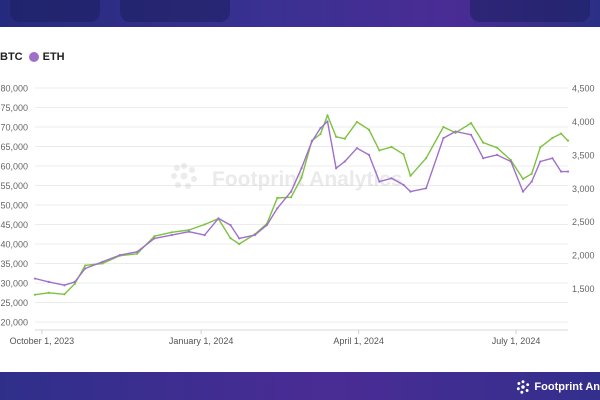 The height and width of the screenshot is (400, 600). Describe the element at coordinates (358, 341) in the screenshot. I see `x-tick-label: April 1, 2024` at that location.